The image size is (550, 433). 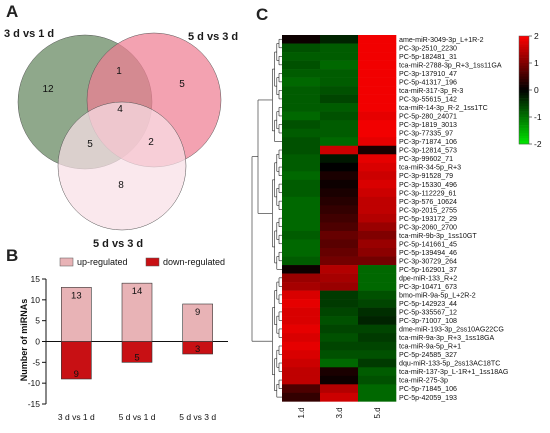 What do you see at coordinates (428, 48) in the screenshot?
I see `heatmap-row-label: PC-3p-2510_2230` at bounding box center [428, 48].